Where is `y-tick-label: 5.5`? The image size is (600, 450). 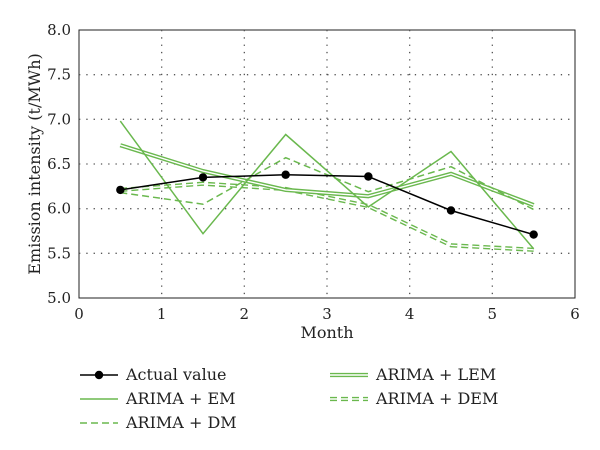
y-tick-label: 5.5 is located at coordinates (59, 253).